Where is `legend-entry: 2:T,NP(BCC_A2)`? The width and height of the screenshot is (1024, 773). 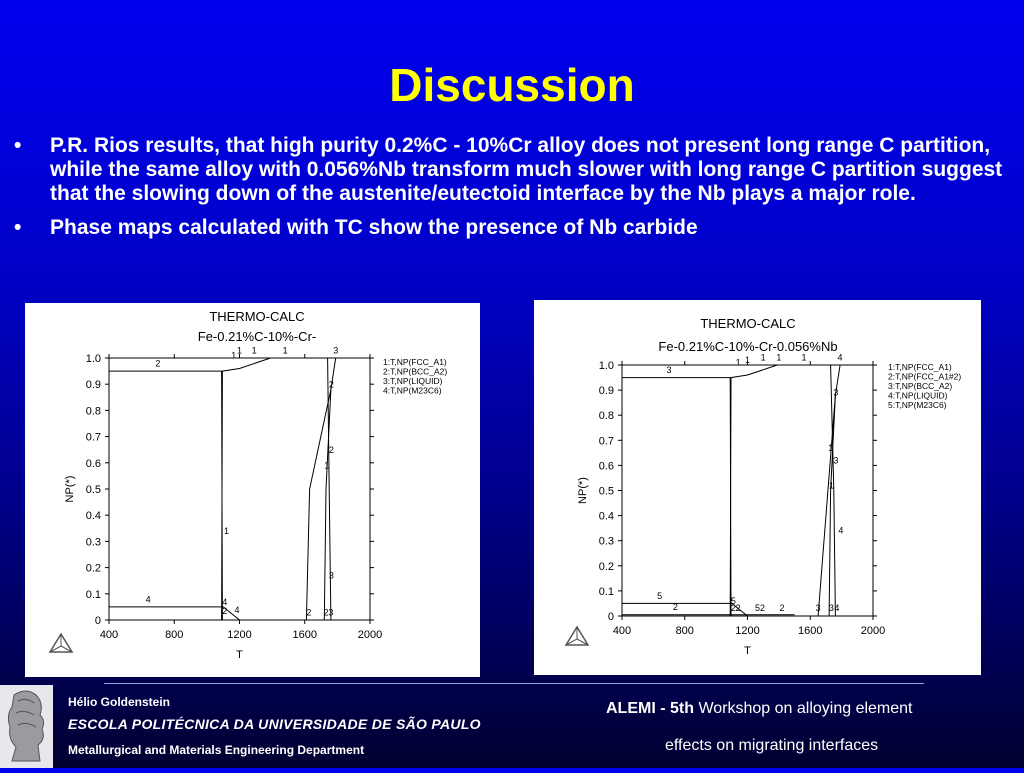
legend-entry: 2:T,NP(BCC_A2) is located at coordinates (415, 372).